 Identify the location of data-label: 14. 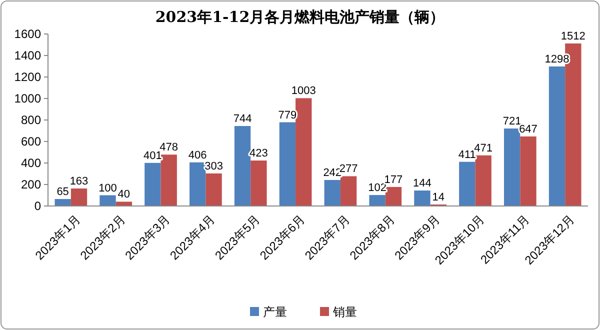
(438, 197).